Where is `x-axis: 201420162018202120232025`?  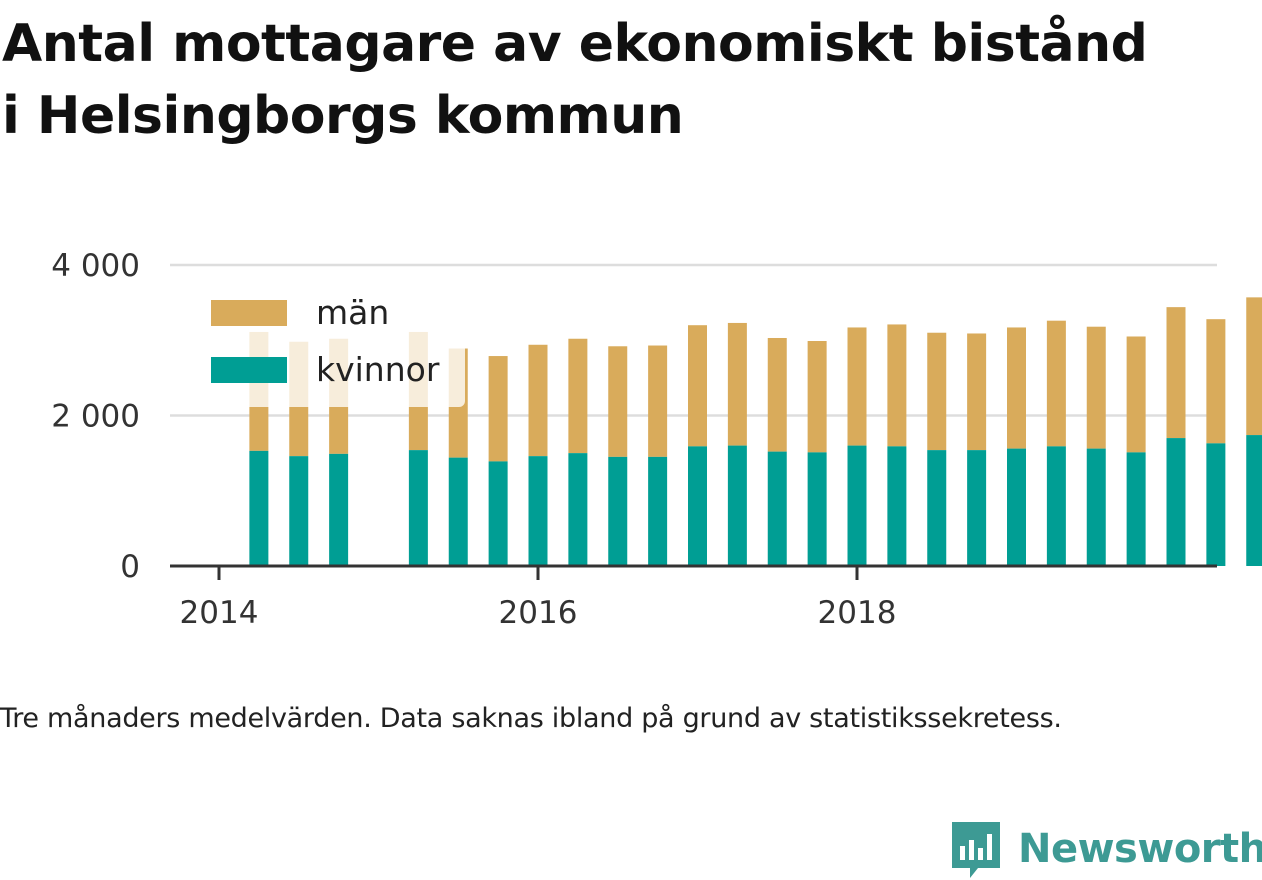
x-axis: 201420162018202120232025 is located at coordinates (693, 597).